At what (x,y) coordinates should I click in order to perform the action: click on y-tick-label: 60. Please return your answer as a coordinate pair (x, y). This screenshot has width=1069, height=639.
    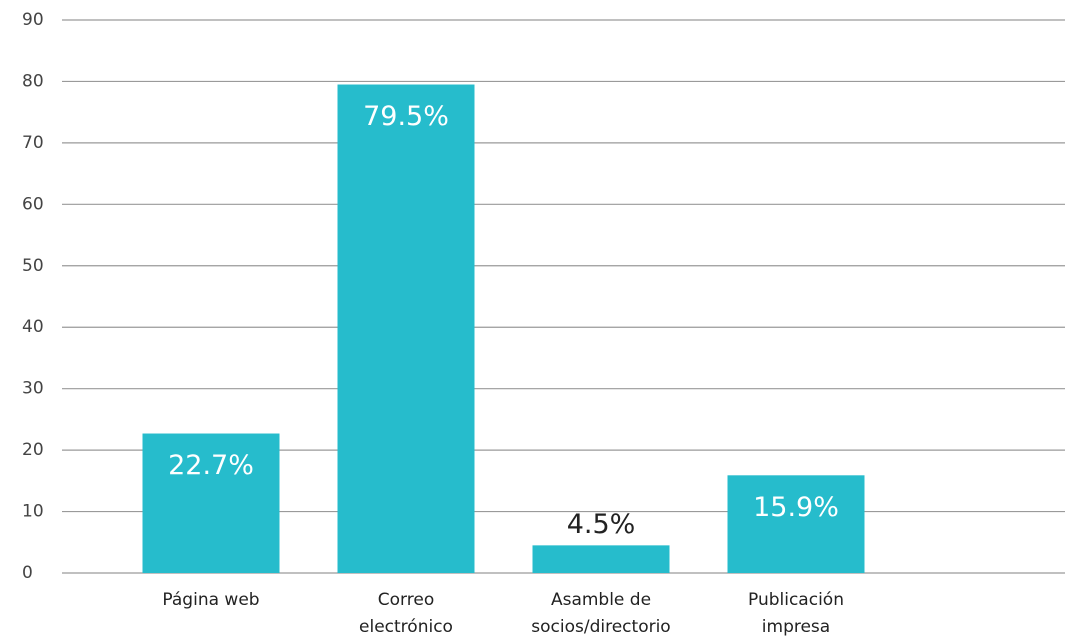
    Looking at the image, I should click on (33, 204).